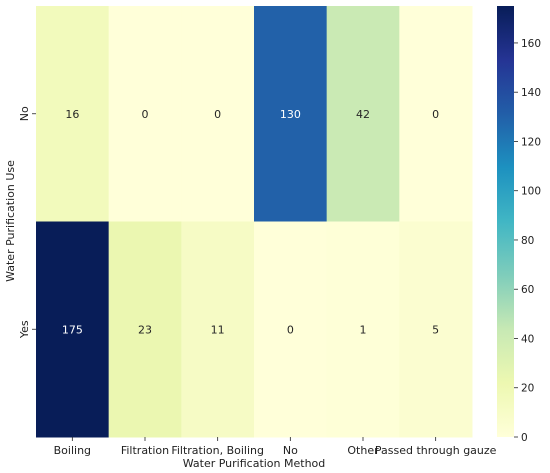 The height and width of the screenshot is (473, 550). I want to click on cell-value-label: 11, so click(218, 329).